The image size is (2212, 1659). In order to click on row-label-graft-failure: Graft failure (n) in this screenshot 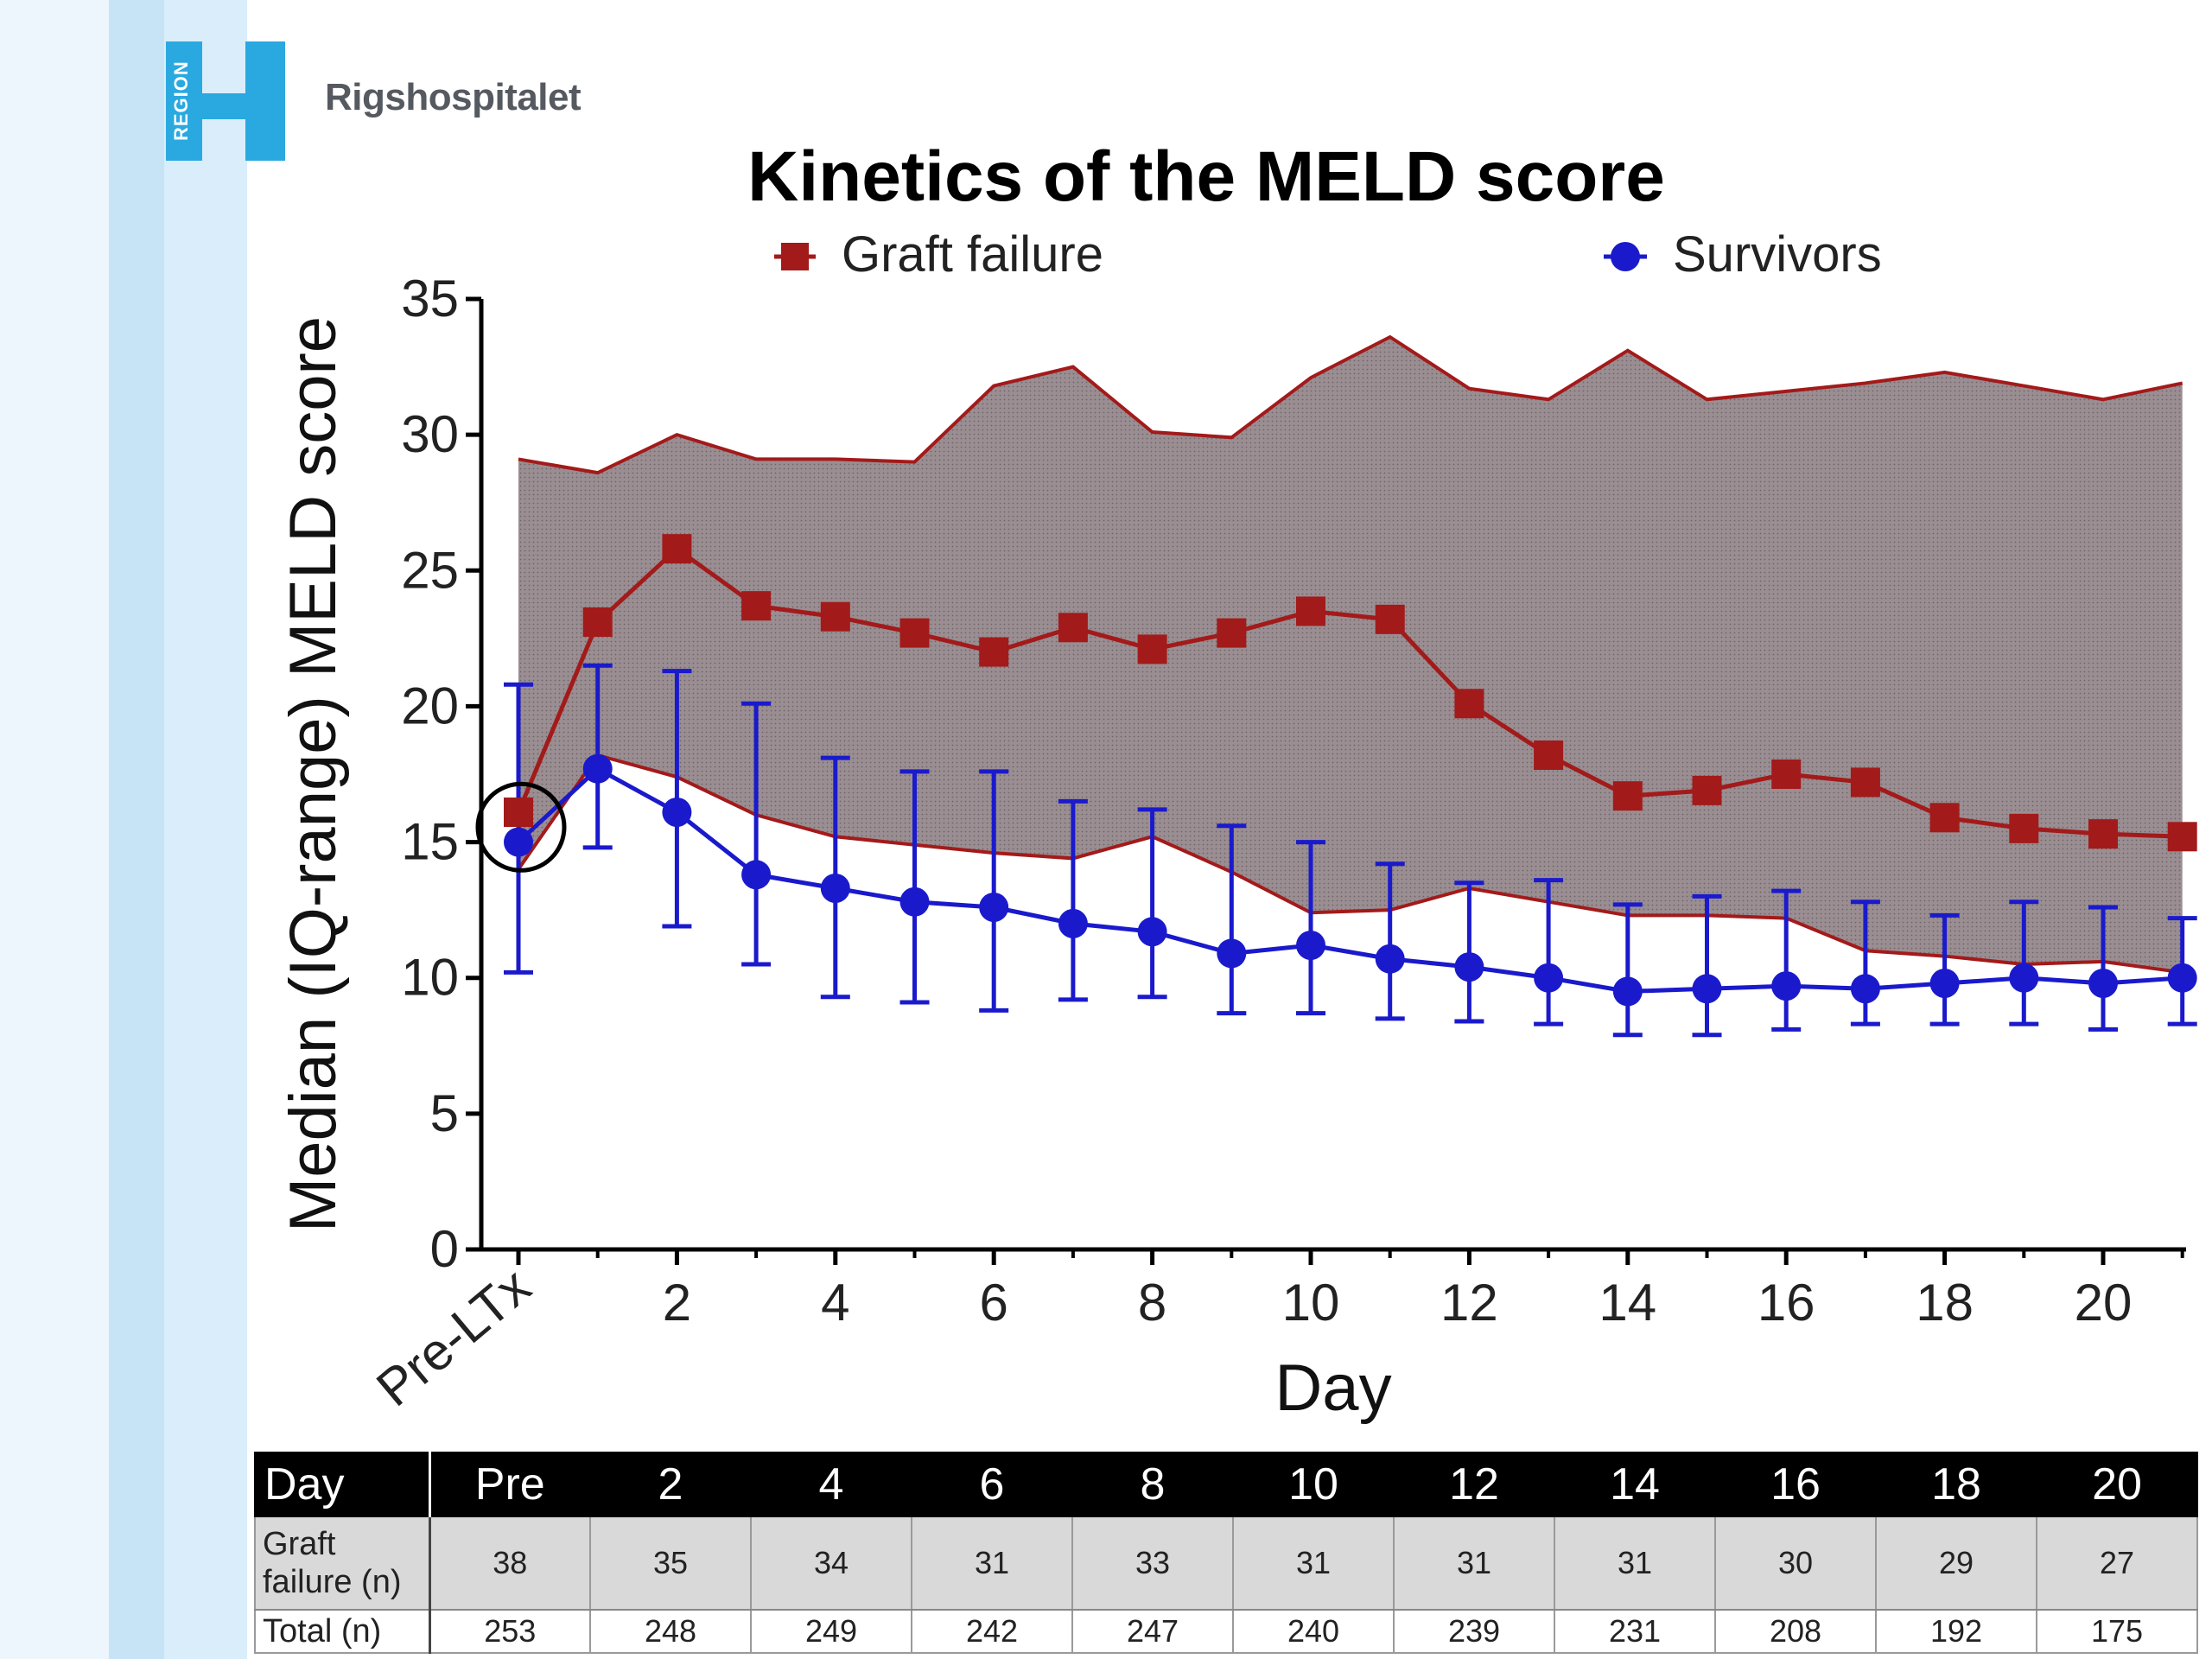, I will do `click(342, 1563)`.